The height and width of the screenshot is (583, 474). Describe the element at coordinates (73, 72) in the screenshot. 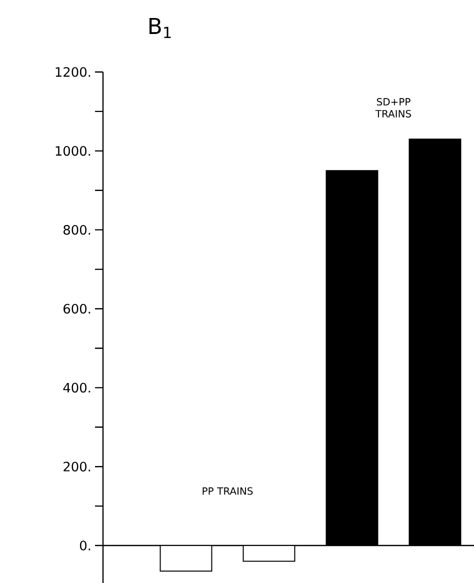

I see `y-tick-label: 1200.` at that location.